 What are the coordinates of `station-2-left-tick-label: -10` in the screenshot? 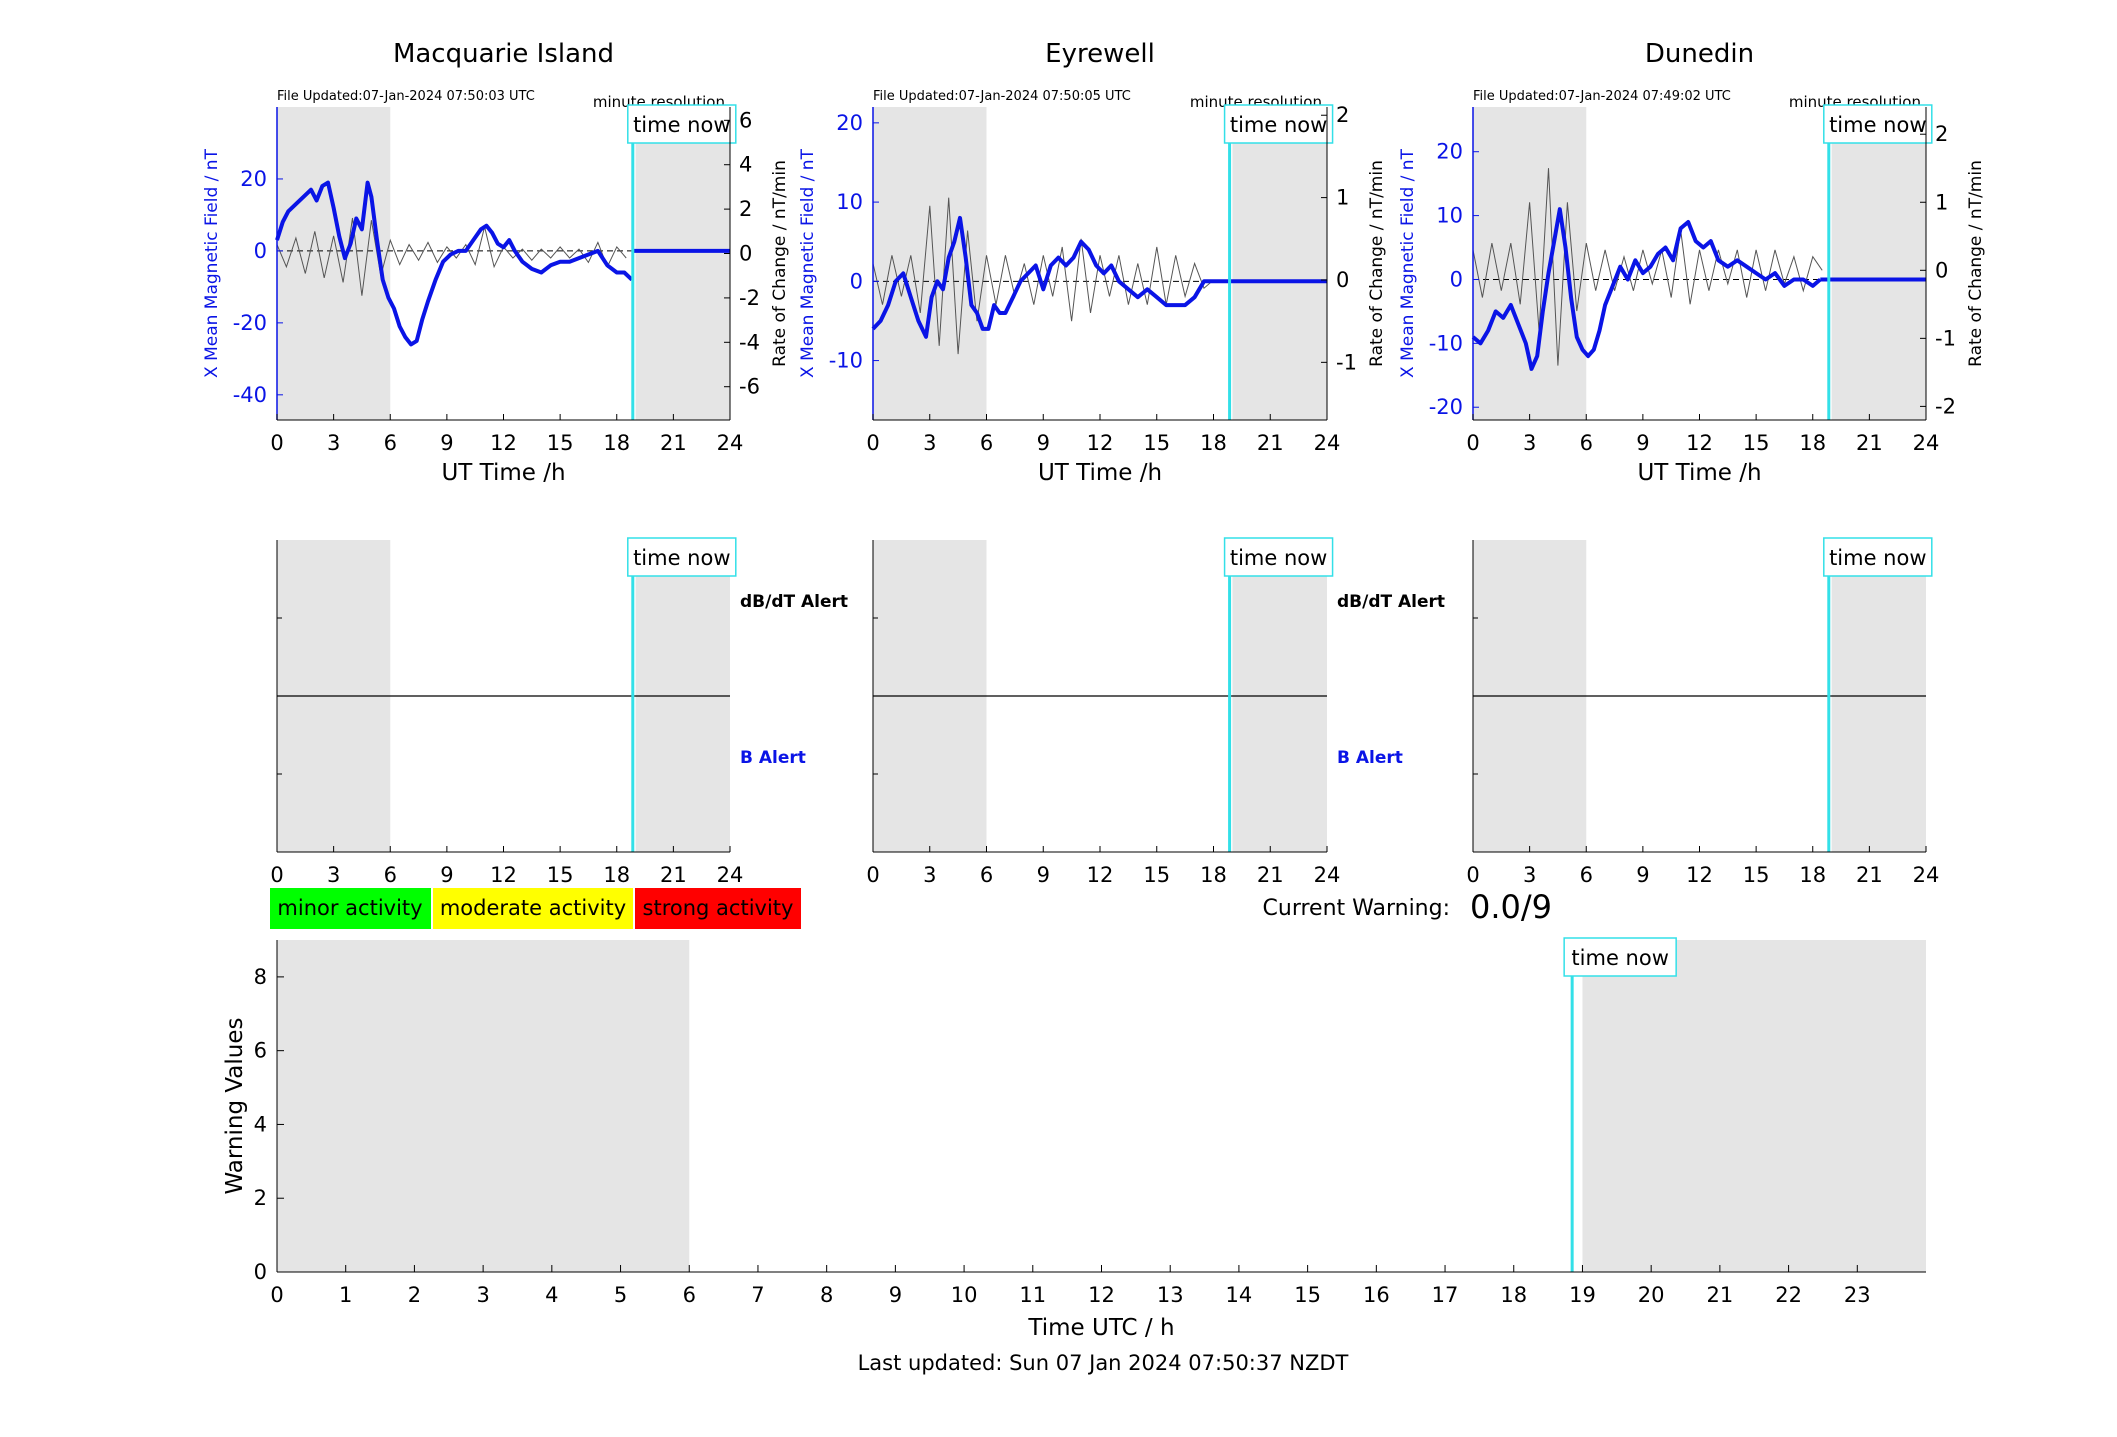 It's located at (1446, 343).